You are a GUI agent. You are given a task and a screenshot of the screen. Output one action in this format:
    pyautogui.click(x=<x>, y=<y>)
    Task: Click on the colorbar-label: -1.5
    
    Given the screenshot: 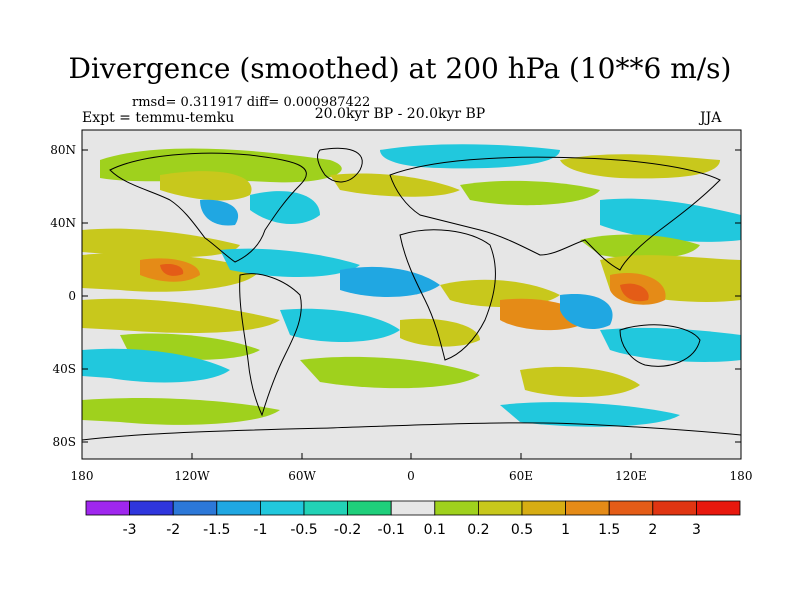 What is the action you would take?
    pyautogui.click(x=216, y=530)
    